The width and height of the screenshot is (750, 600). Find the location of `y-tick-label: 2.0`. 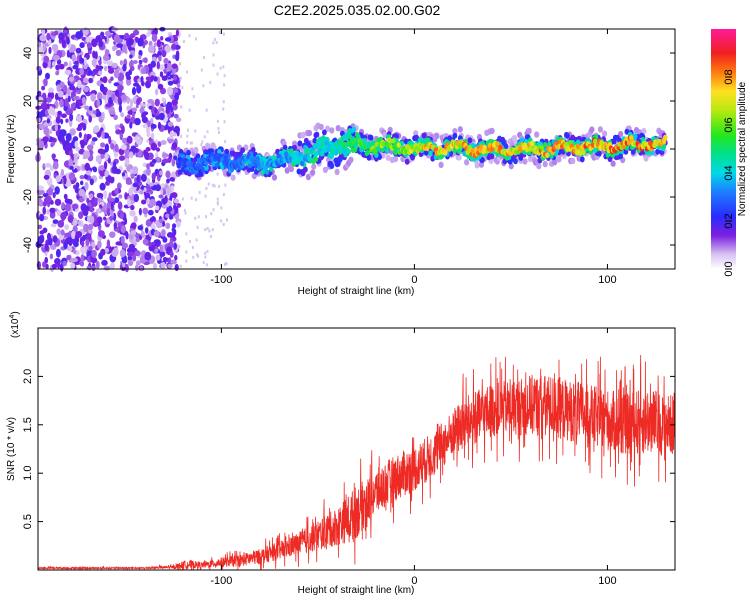

y-tick-label: 2.0 is located at coordinates (28, 376).